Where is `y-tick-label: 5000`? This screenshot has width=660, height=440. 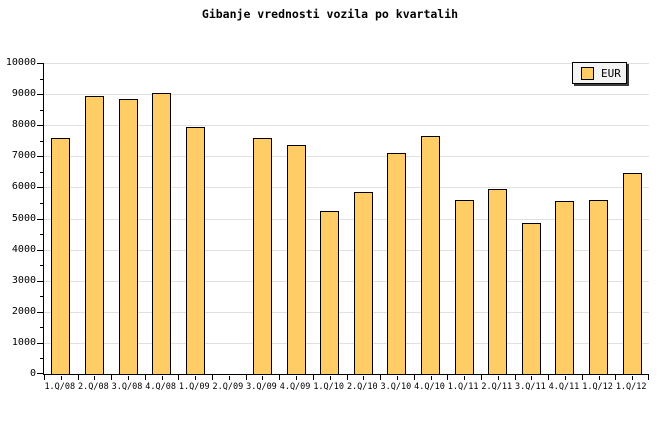 y-tick-label: 5000 is located at coordinates (23, 218).